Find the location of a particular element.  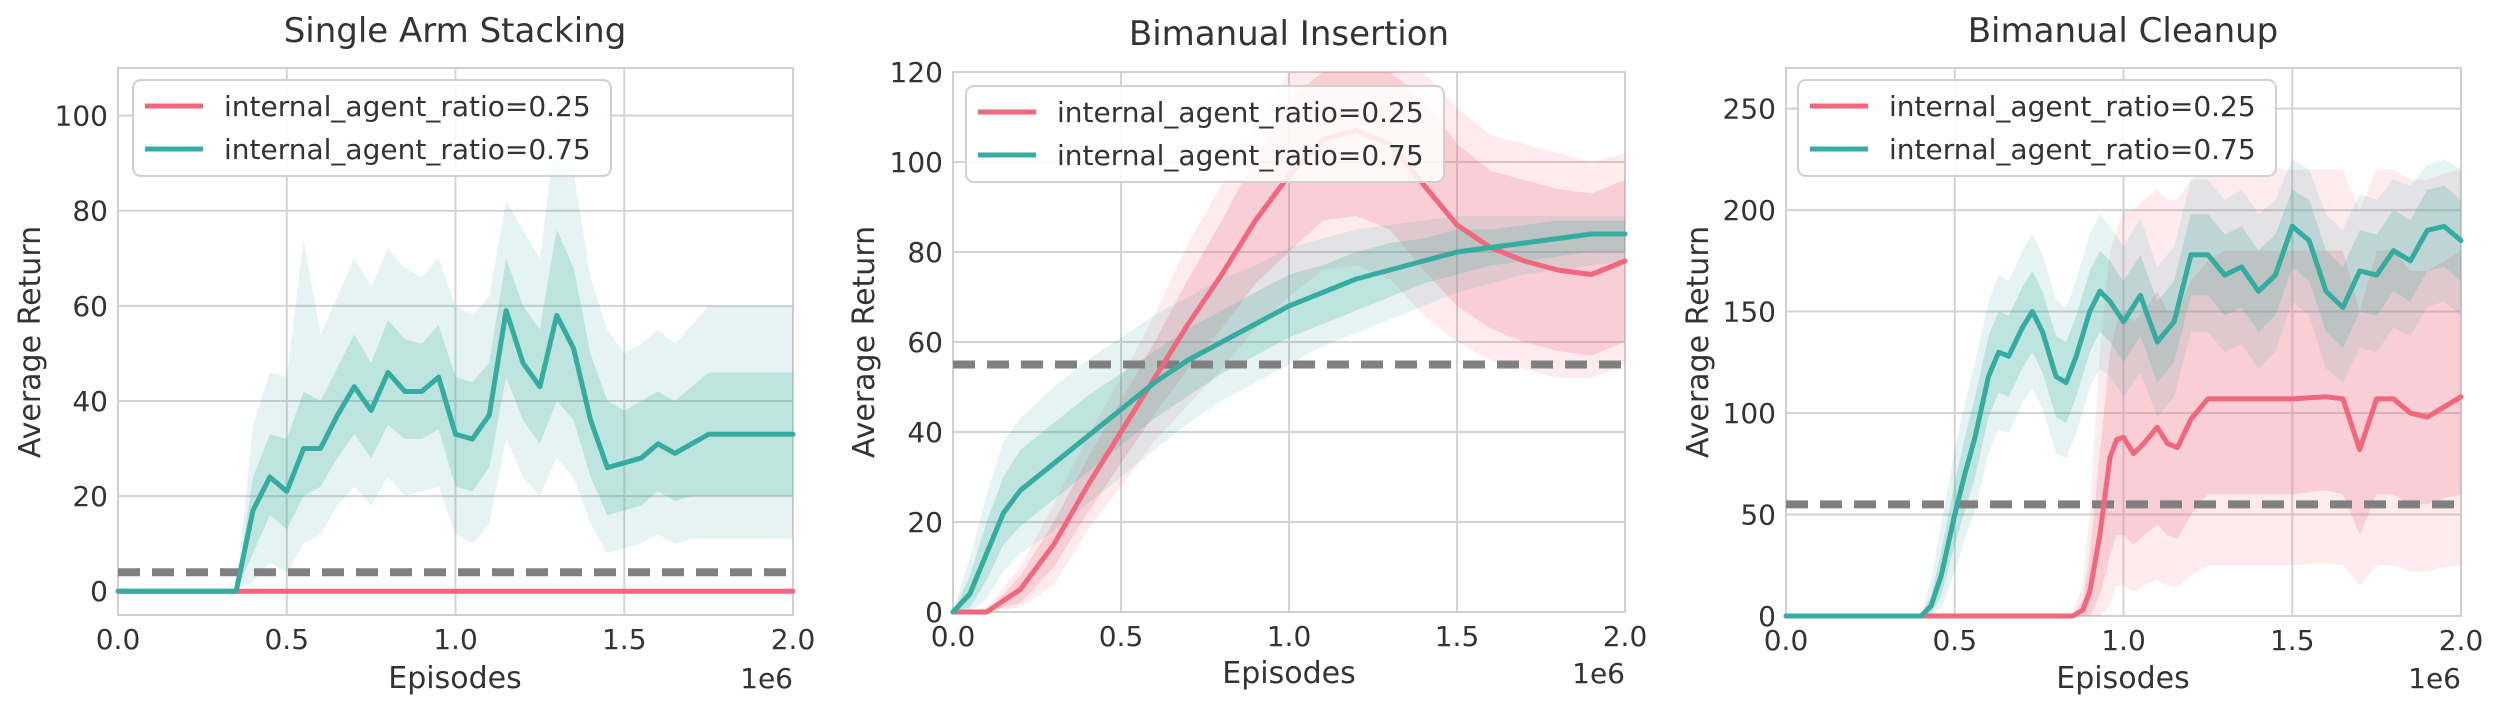

band-inner-low is located at coordinates (2123, 433).